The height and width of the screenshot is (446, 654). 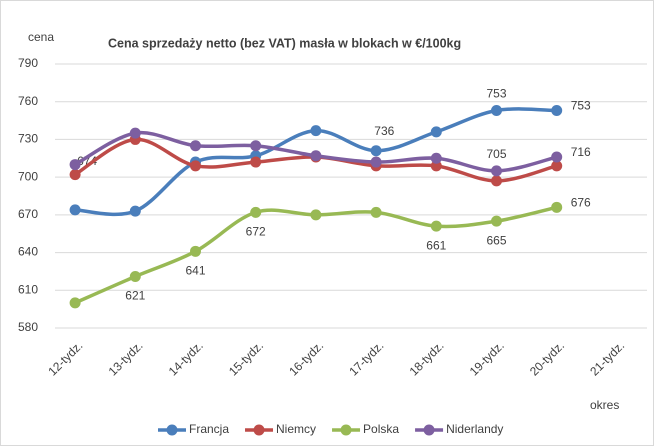 I want to click on x-axis-label: okres, so click(x=604, y=405).